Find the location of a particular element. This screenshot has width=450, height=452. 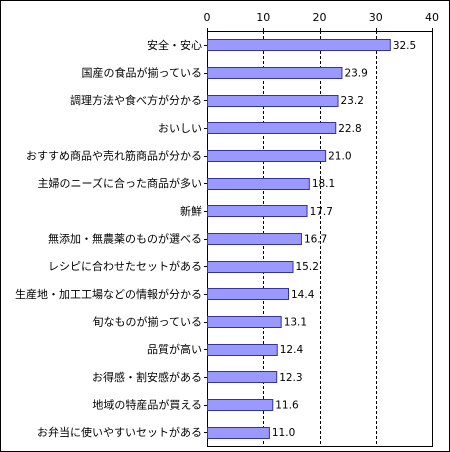

x-tick-label: 30 is located at coordinates (376, 17).